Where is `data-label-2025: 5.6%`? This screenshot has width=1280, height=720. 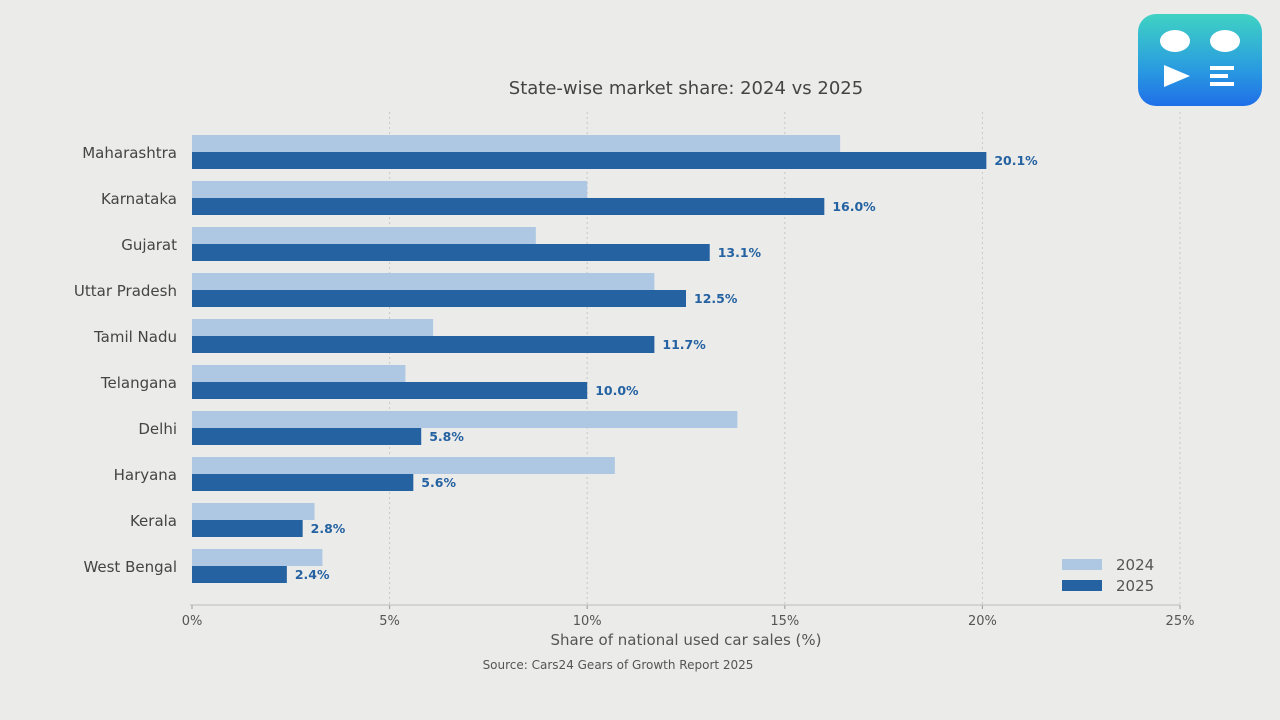 data-label-2025: 5.6% is located at coordinates (438, 482).